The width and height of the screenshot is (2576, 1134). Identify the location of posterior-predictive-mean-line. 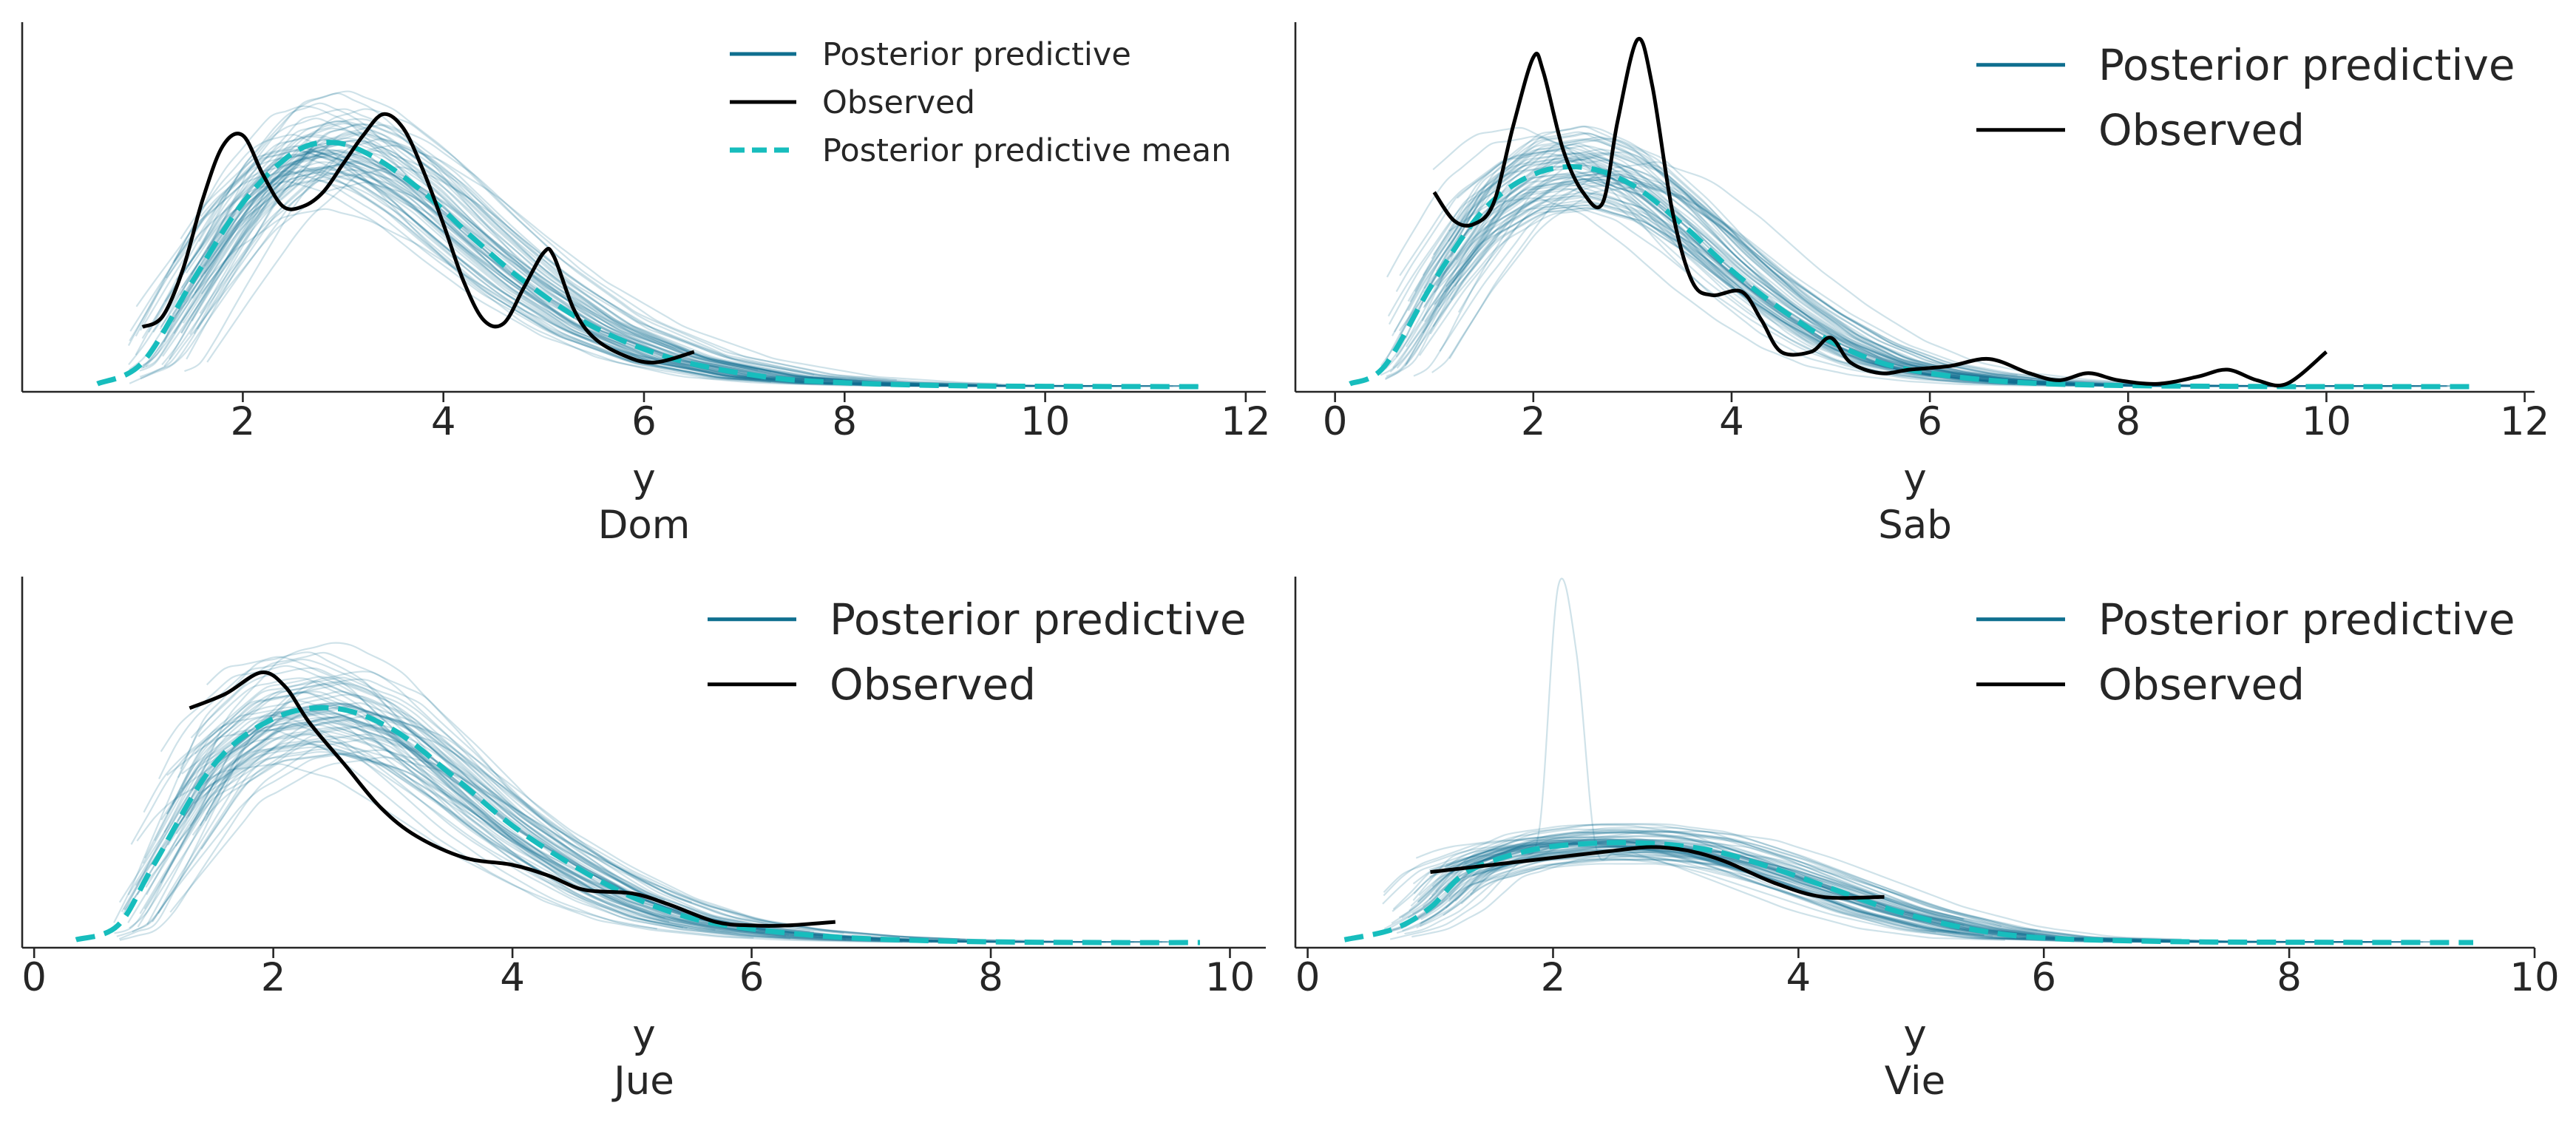
(638, 824).